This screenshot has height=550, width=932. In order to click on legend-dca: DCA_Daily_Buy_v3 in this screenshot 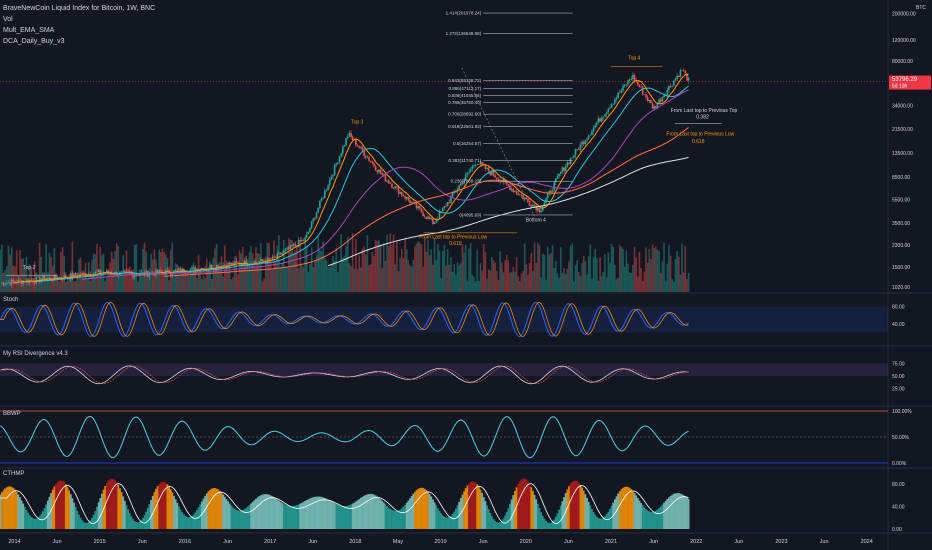, I will do `click(34, 41)`.